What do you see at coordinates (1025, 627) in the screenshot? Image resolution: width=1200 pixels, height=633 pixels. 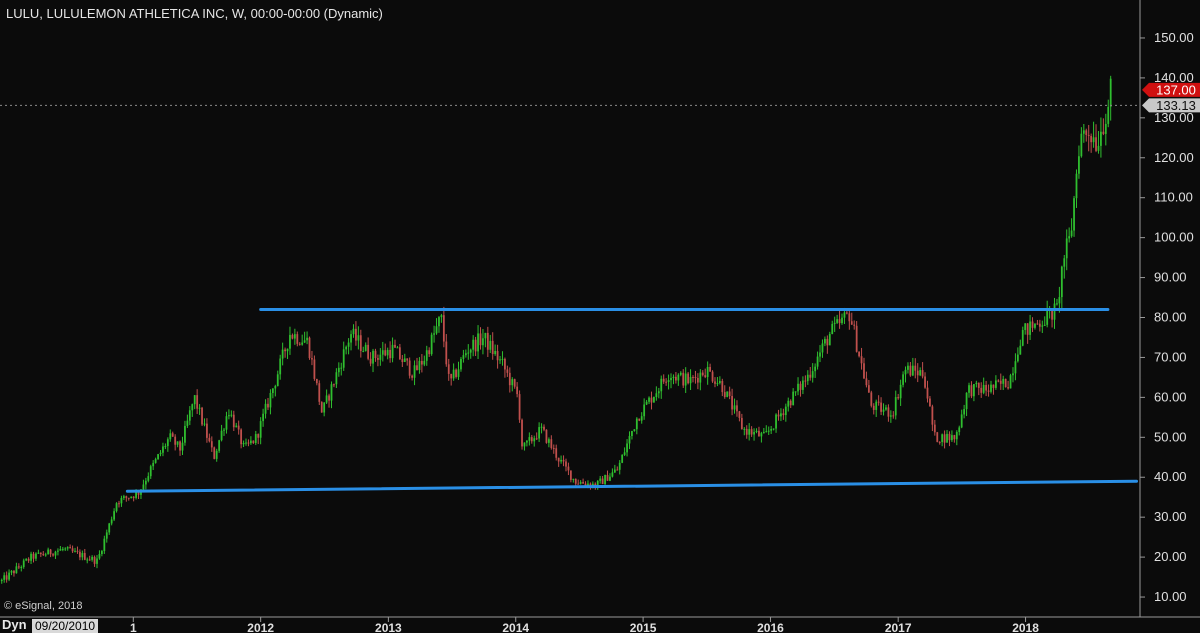 I see `x-tick-label: 2018` at bounding box center [1025, 627].